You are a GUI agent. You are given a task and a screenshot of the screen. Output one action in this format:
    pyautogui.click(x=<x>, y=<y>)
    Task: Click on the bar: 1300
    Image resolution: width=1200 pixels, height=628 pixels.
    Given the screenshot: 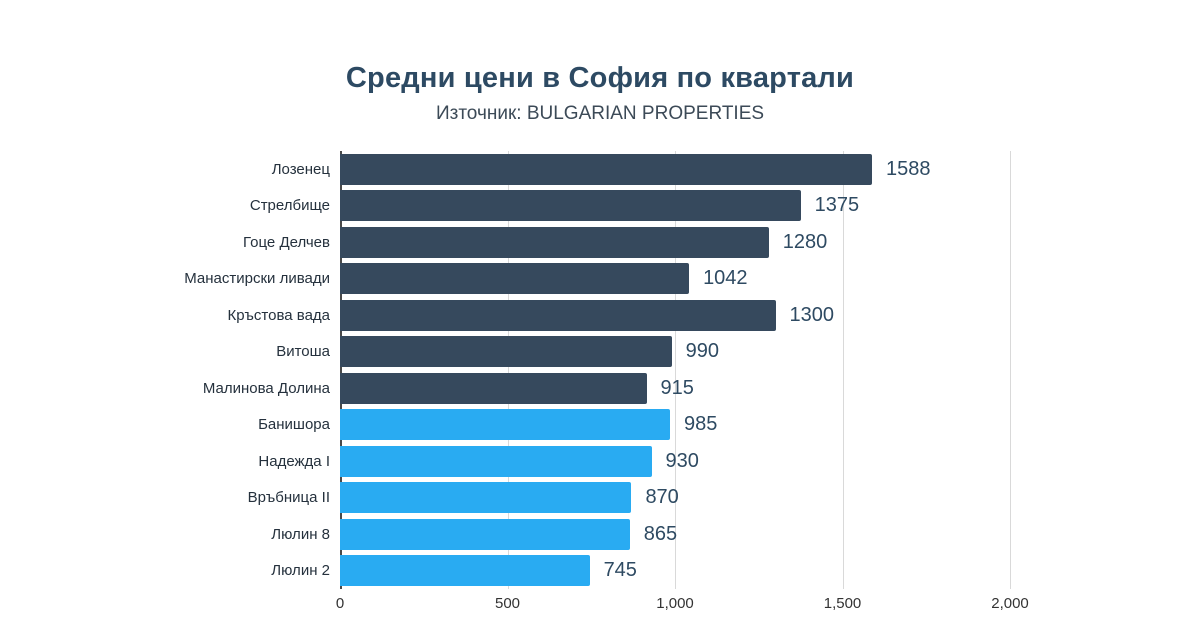 What is the action you would take?
    pyautogui.click(x=587, y=315)
    